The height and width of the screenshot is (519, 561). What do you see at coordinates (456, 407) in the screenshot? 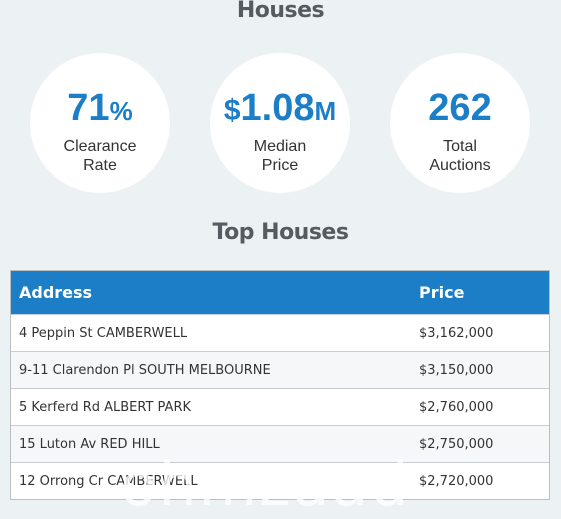
I see `price-cell: $2,760,000` at bounding box center [456, 407].